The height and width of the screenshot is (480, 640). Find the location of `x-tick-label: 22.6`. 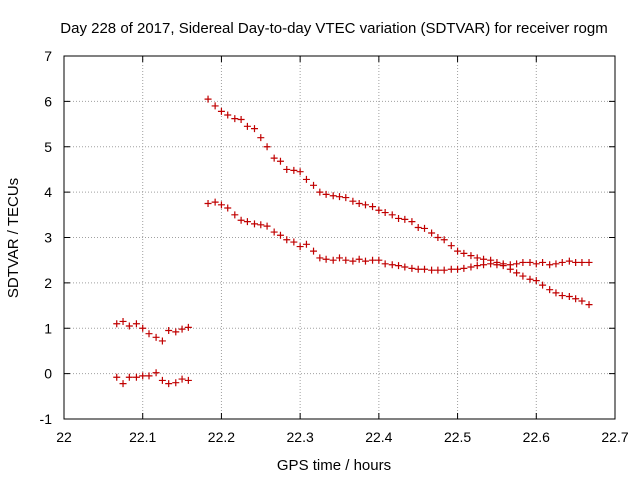

x-tick-label: 22.6 is located at coordinates (536, 437).